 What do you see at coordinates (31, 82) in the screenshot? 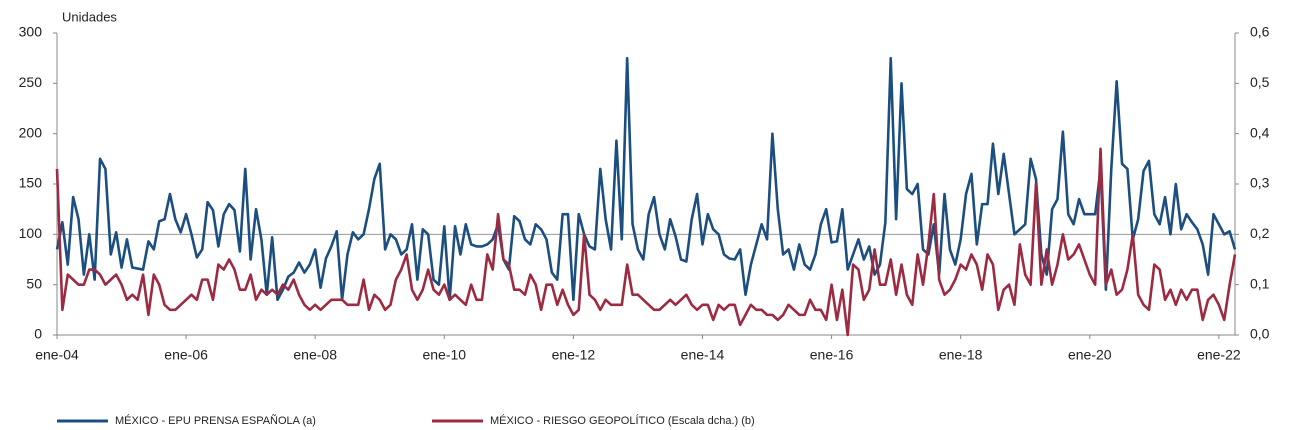
I see `y-tick-label: 250` at bounding box center [31, 82].